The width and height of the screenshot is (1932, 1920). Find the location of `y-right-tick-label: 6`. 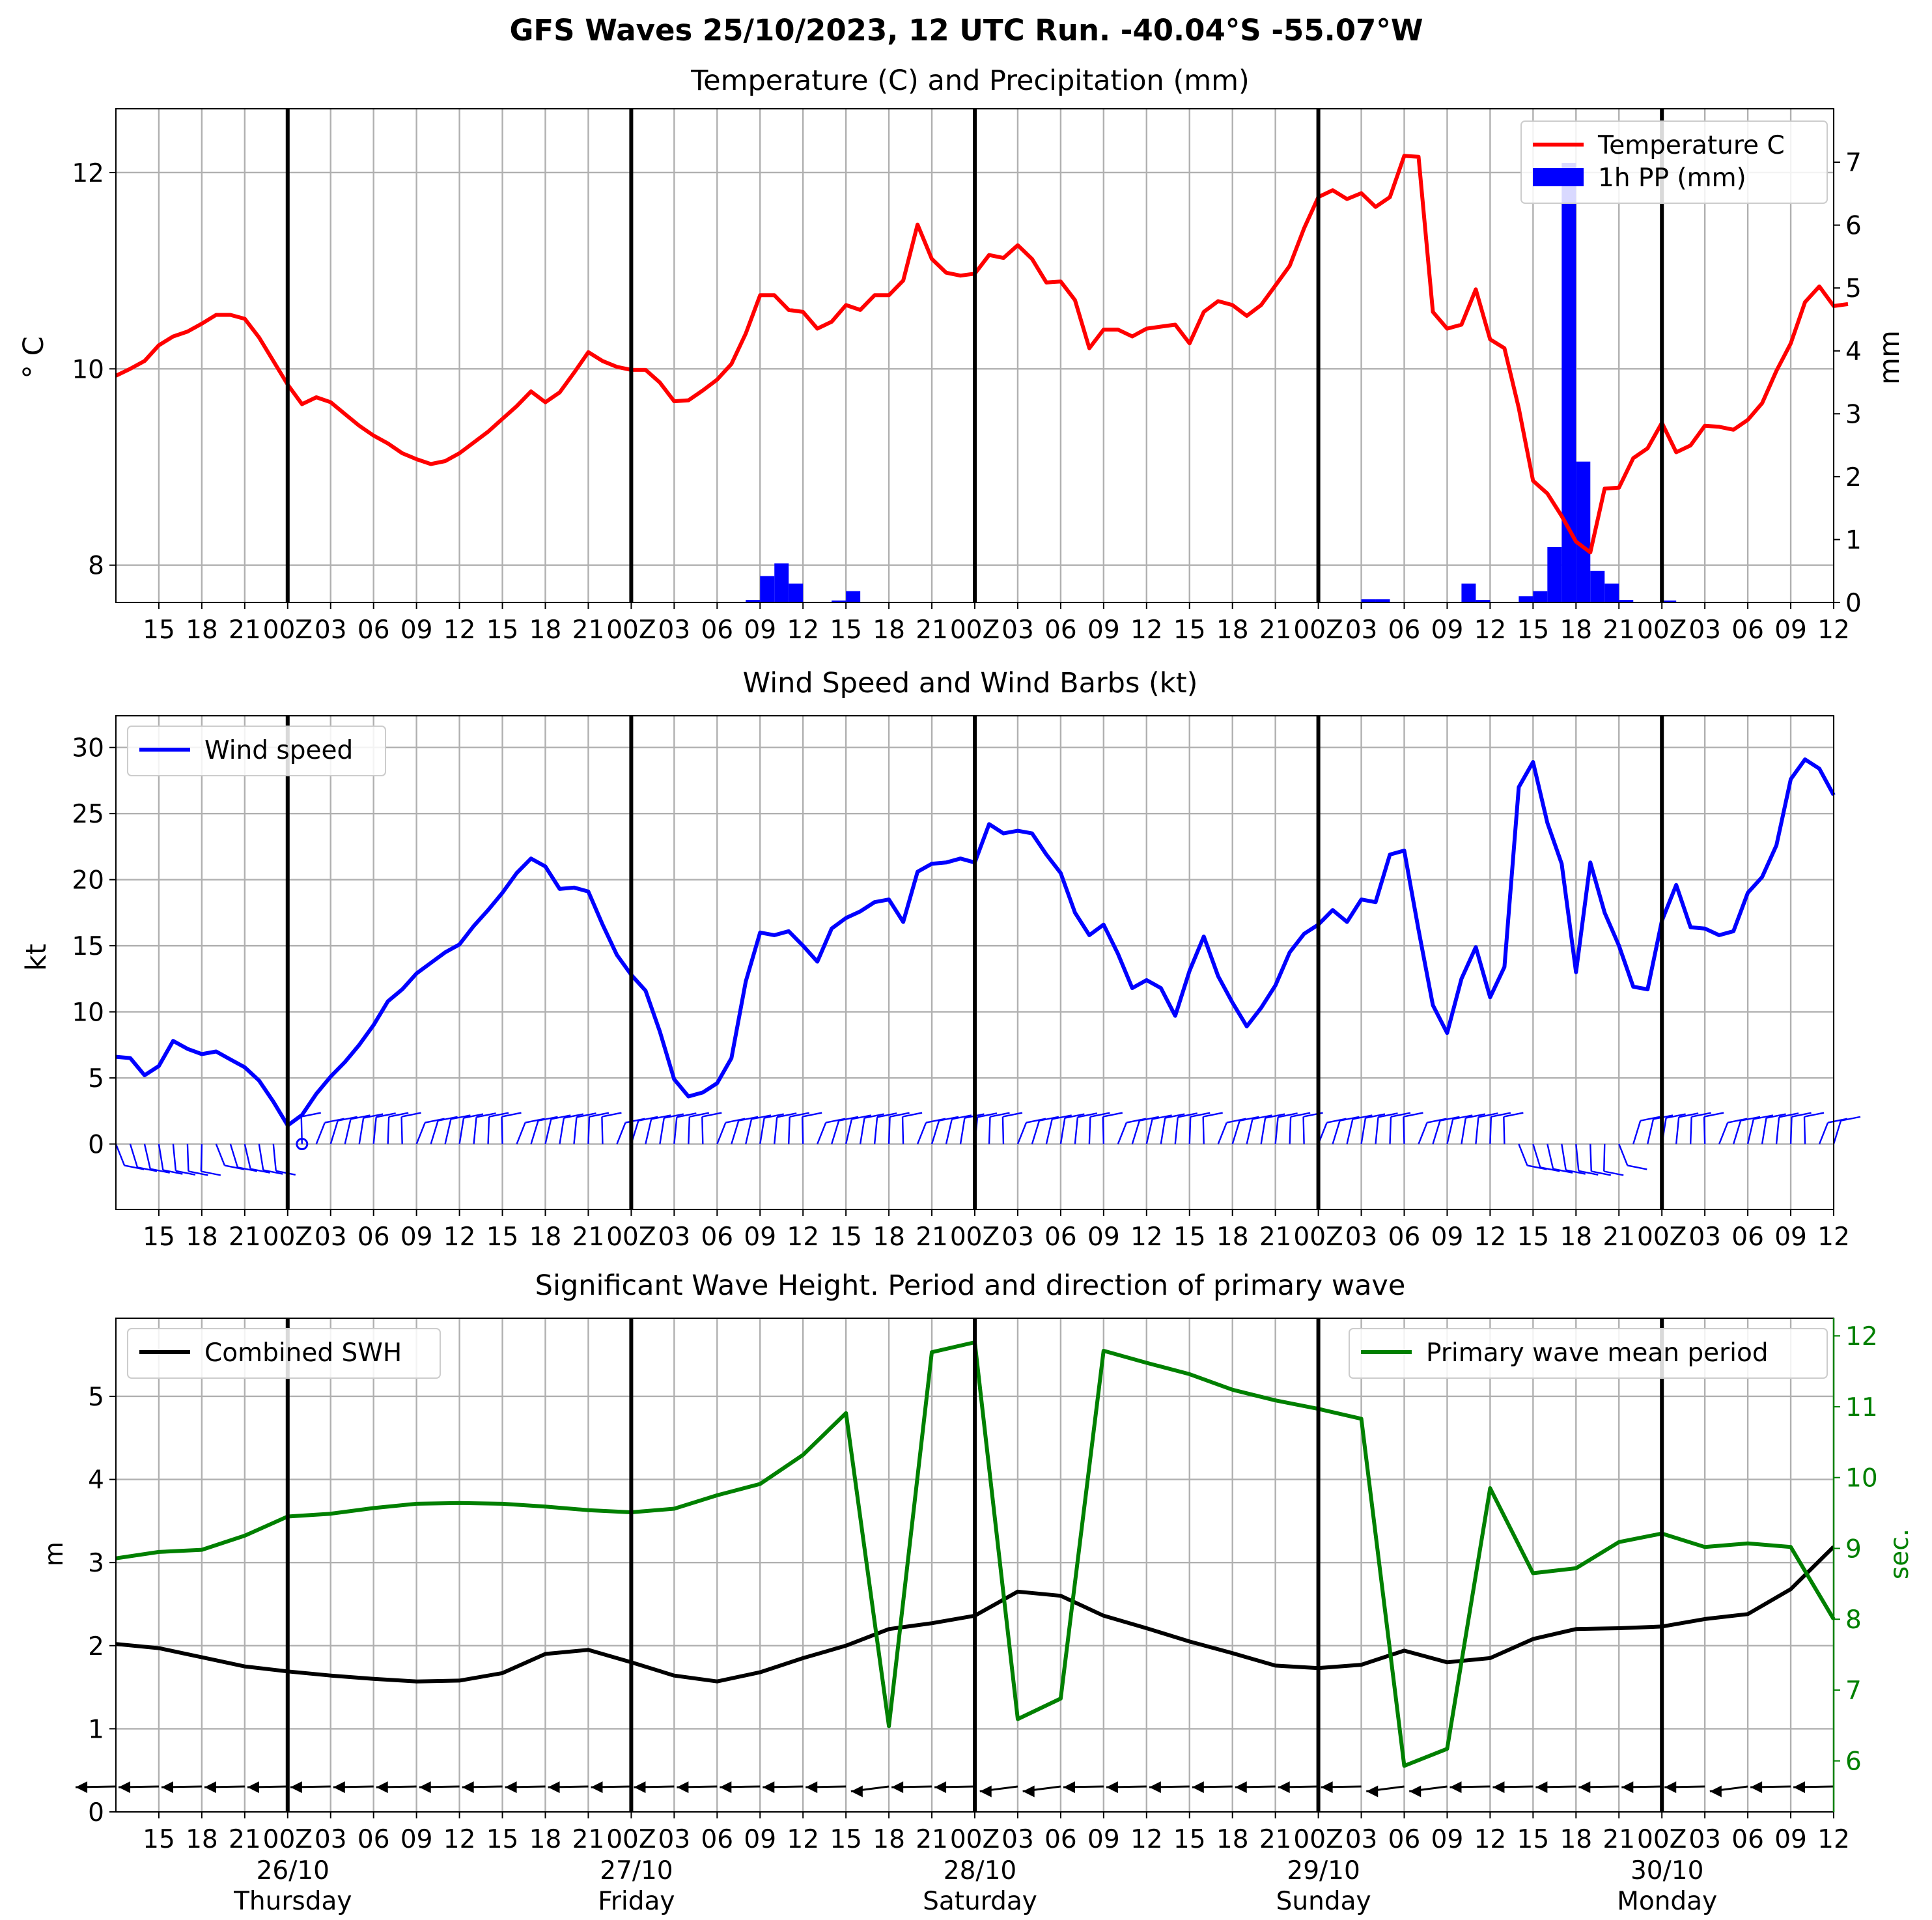

y-right-tick-label: 6 is located at coordinates (1854, 1762).